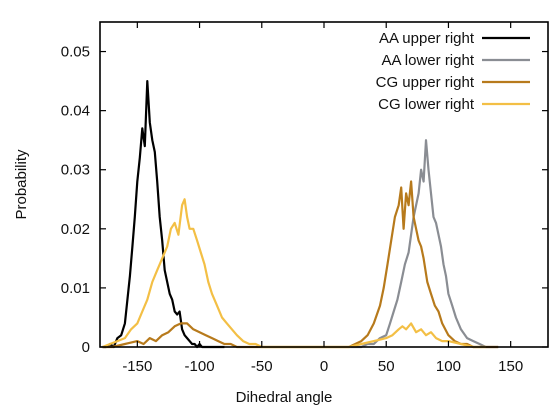 The width and height of the screenshot is (550, 407). I want to click on legend-label: CG lower right, so click(426, 104).